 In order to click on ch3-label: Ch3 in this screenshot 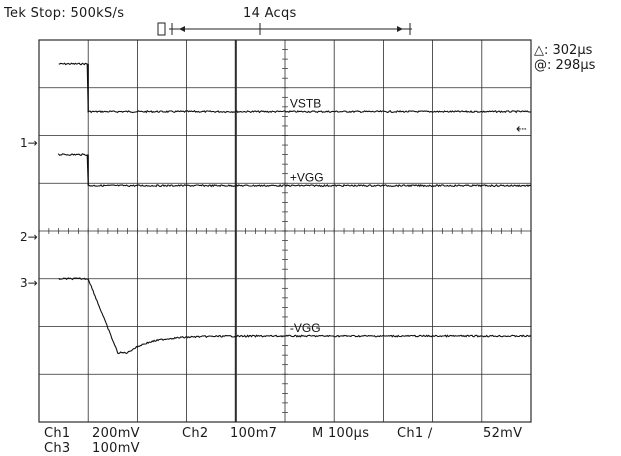, I will do `click(57, 448)`.